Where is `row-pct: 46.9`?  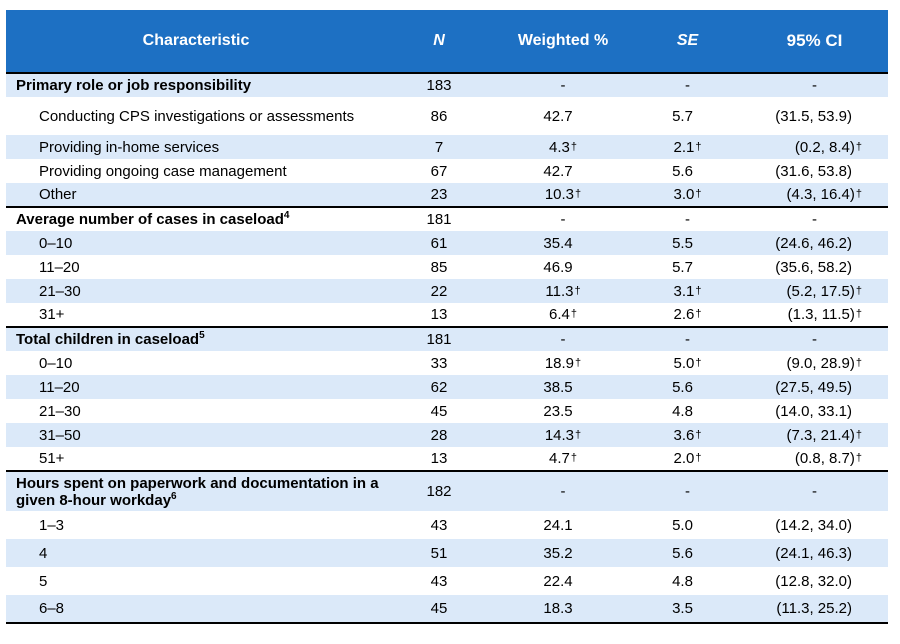
row-pct: 46.9 is located at coordinates (563, 267).